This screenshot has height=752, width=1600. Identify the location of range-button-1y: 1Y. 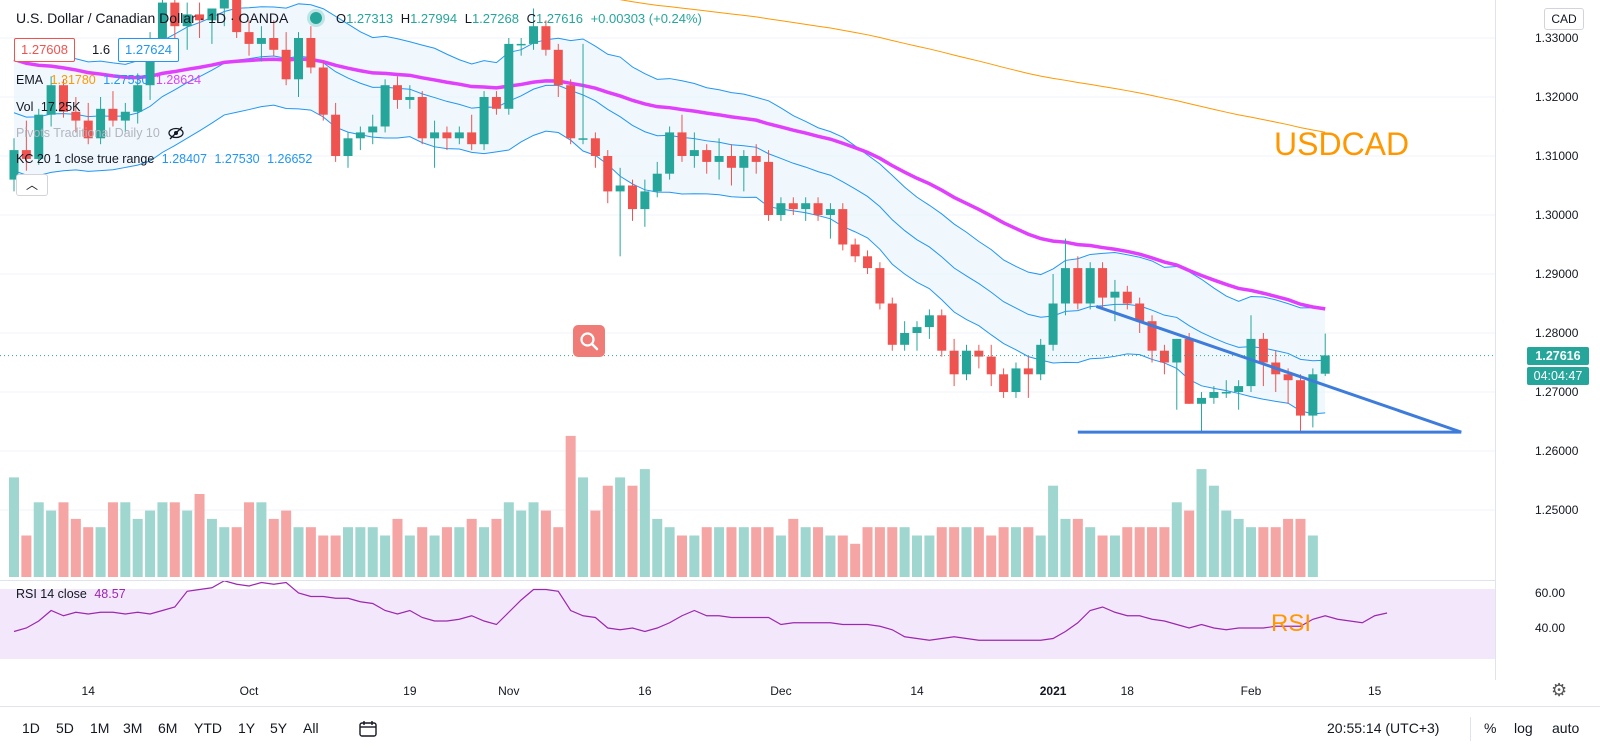
(247, 728).